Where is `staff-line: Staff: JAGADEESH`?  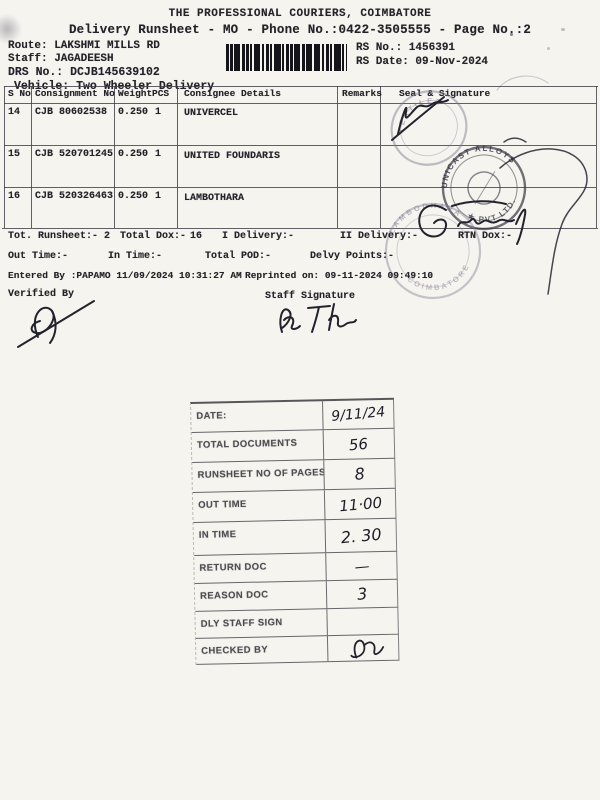 staff-line: Staff: JAGADEESH is located at coordinates (61, 59).